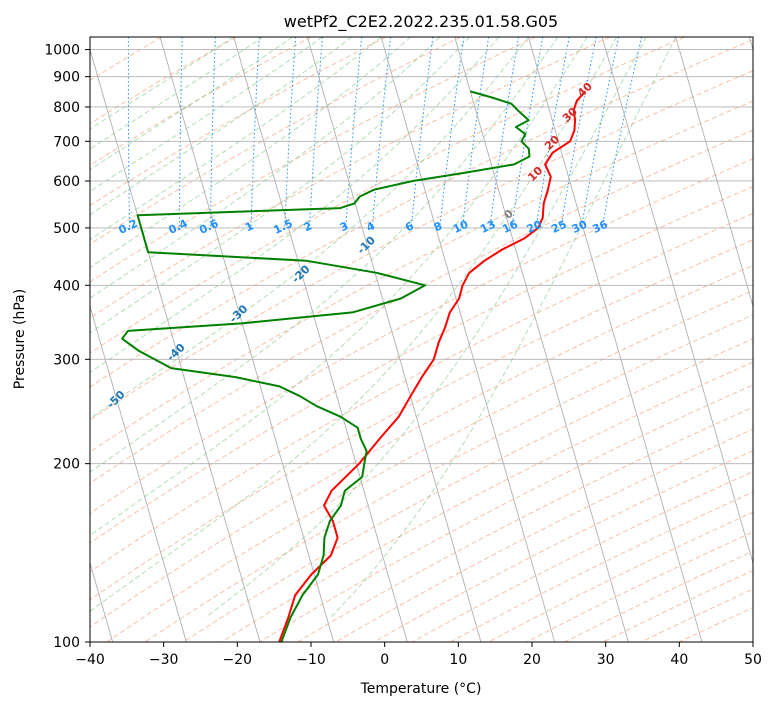 The height and width of the screenshot is (708, 775). Describe the element at coordinates (535, 227) in the screenshot. I see `mixing-ratio-label: 20` at that location.